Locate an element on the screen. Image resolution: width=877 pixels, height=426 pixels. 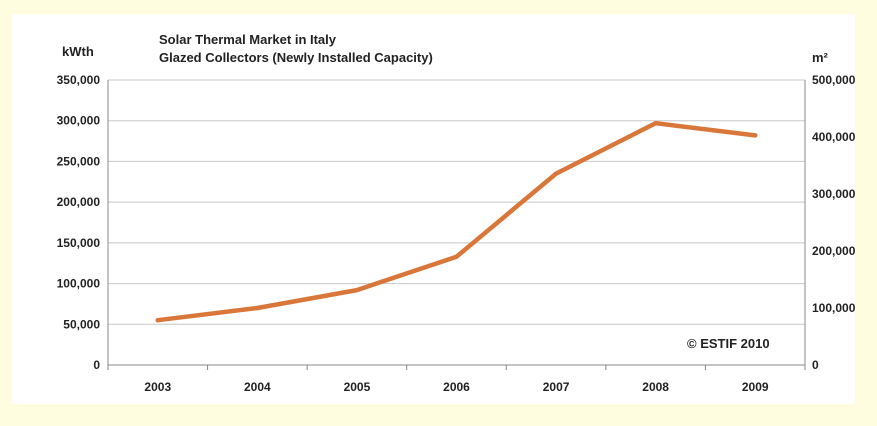
y-left-tick-label: 200,000 is located at coordinates (79, 202).